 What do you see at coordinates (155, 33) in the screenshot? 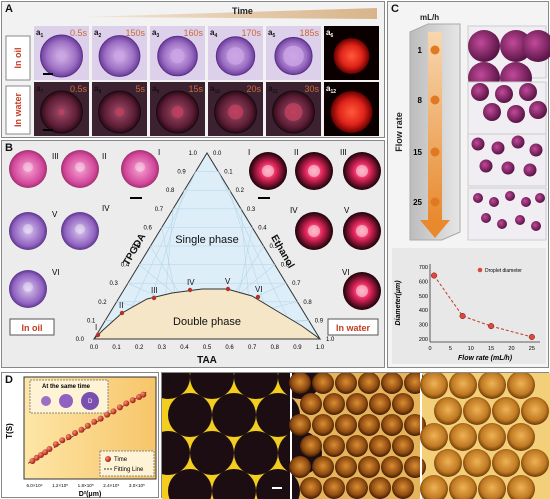
I see `a-frame-label: a3` at bounding box center [155, 33].